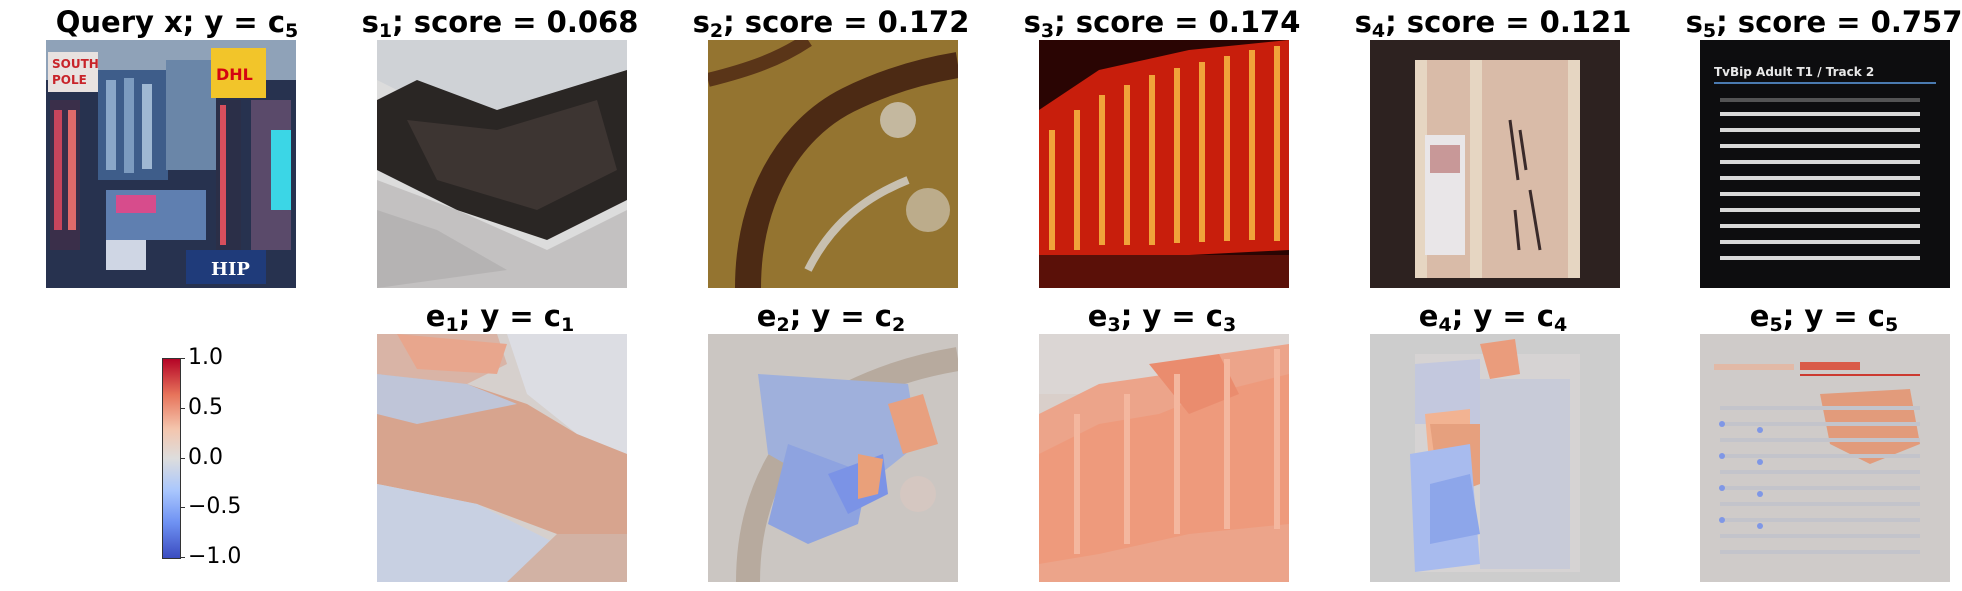  Describe the element at coordinates (701, 22) in the screenshot. I see `s2-var: s` at that location.